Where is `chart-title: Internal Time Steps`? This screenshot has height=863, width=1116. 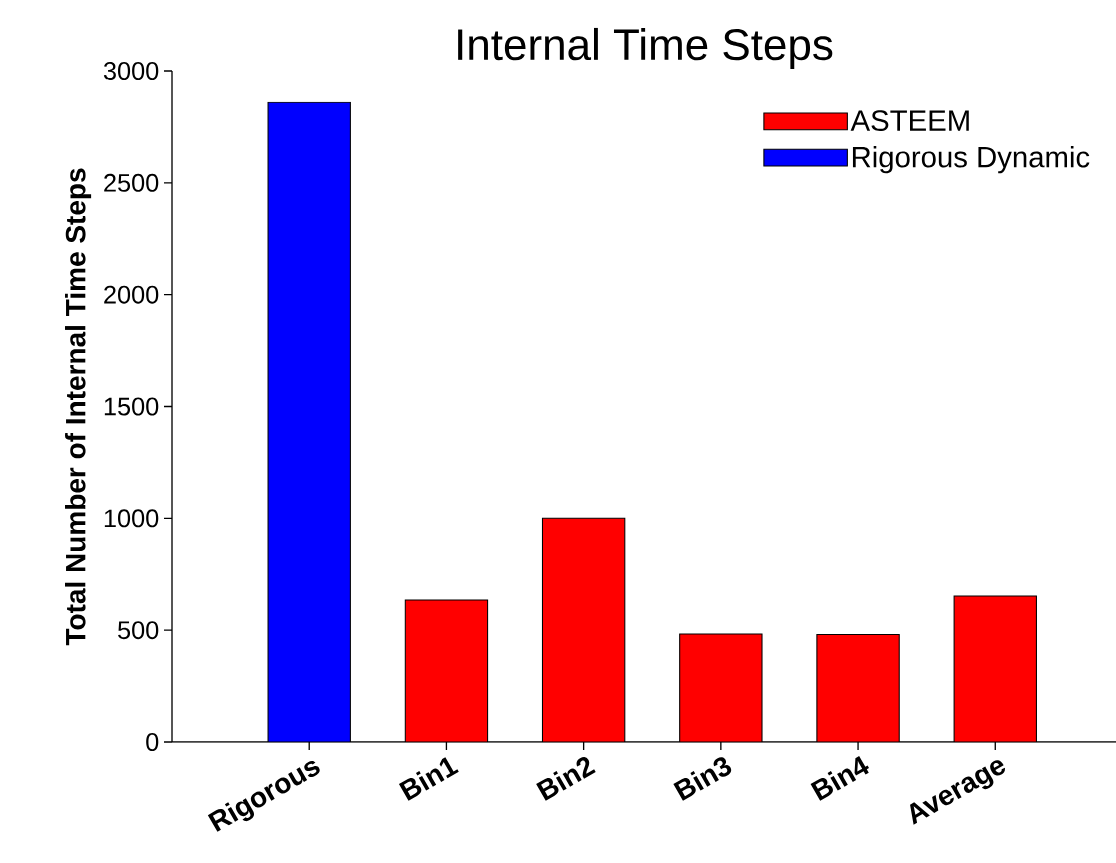
chart-title: Internal Time Steps is located at coordinates (645, 48).